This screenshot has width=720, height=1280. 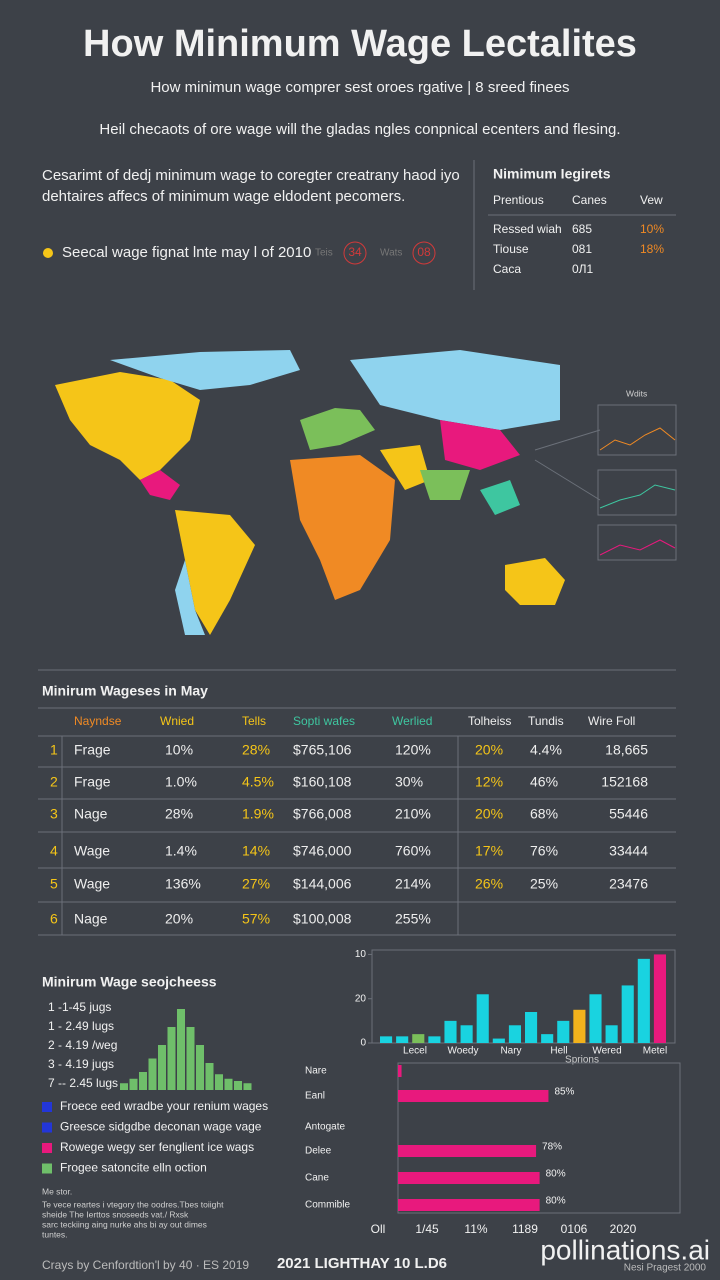 What do you see at coordinates (655, 1051) in the screenshot?
I see `x-tick-label: Metel` at bounding box center [655, 1051].